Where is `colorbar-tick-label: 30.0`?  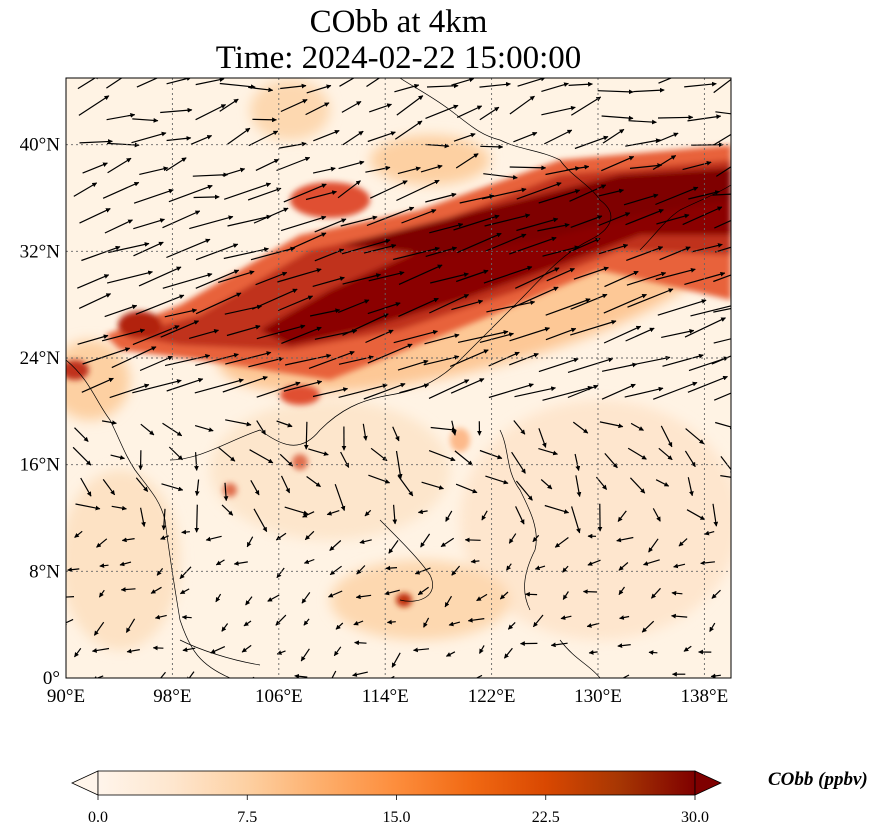 colorbar-tick-label: 30.0 is located at coordinates (695, 817).